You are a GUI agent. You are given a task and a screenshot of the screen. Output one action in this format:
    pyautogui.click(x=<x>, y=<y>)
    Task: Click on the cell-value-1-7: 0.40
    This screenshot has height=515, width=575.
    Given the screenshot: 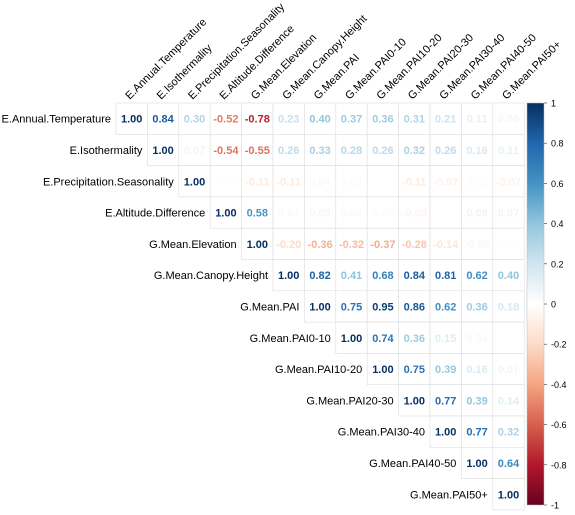 What is the action you would take?
    pyautogui.click(x=319, y=120)
    